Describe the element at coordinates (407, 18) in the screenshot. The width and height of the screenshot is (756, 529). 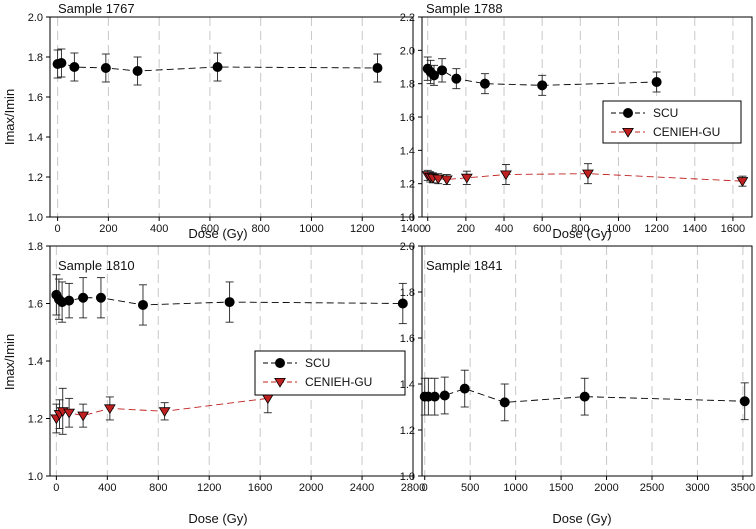
I see `y-tick-label: 2.2` at that location.